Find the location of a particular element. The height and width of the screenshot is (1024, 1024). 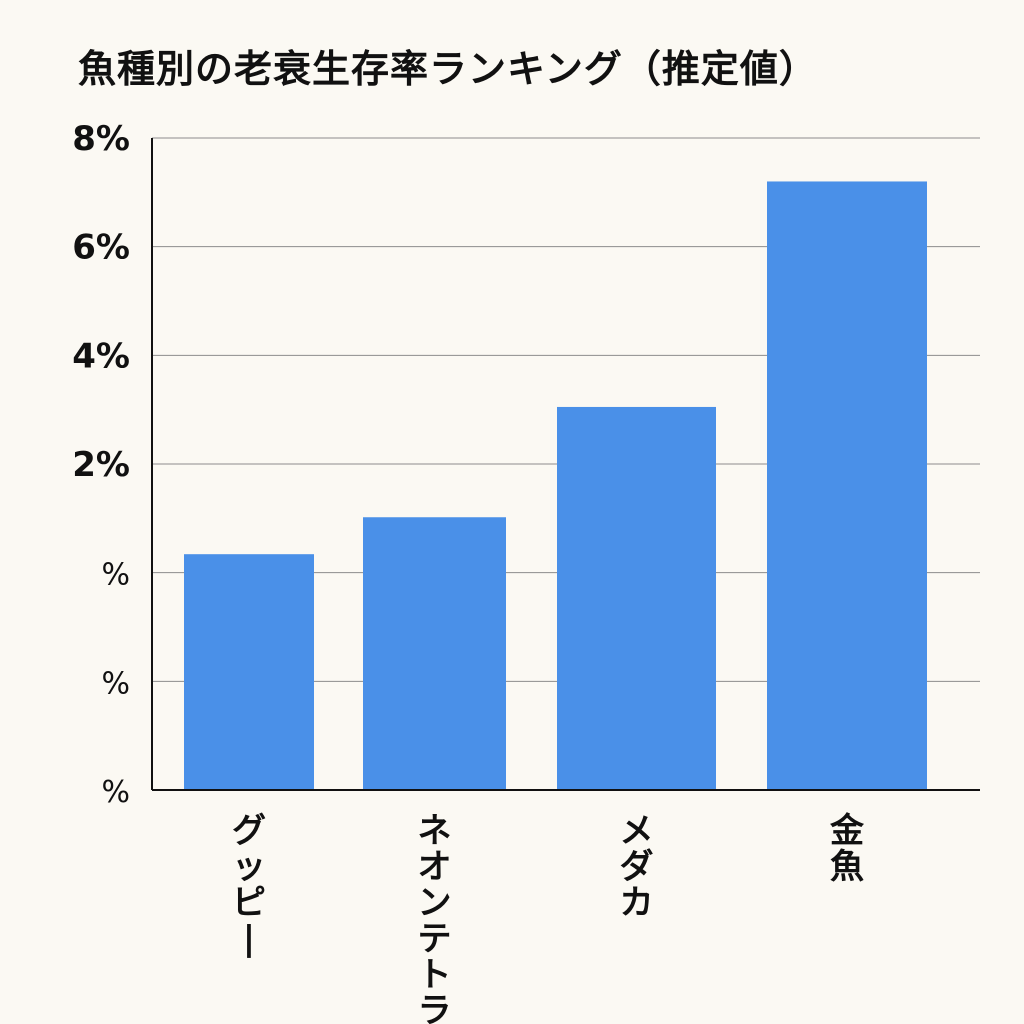

y-tick-label: 8% is located at coordinates (101, 139).